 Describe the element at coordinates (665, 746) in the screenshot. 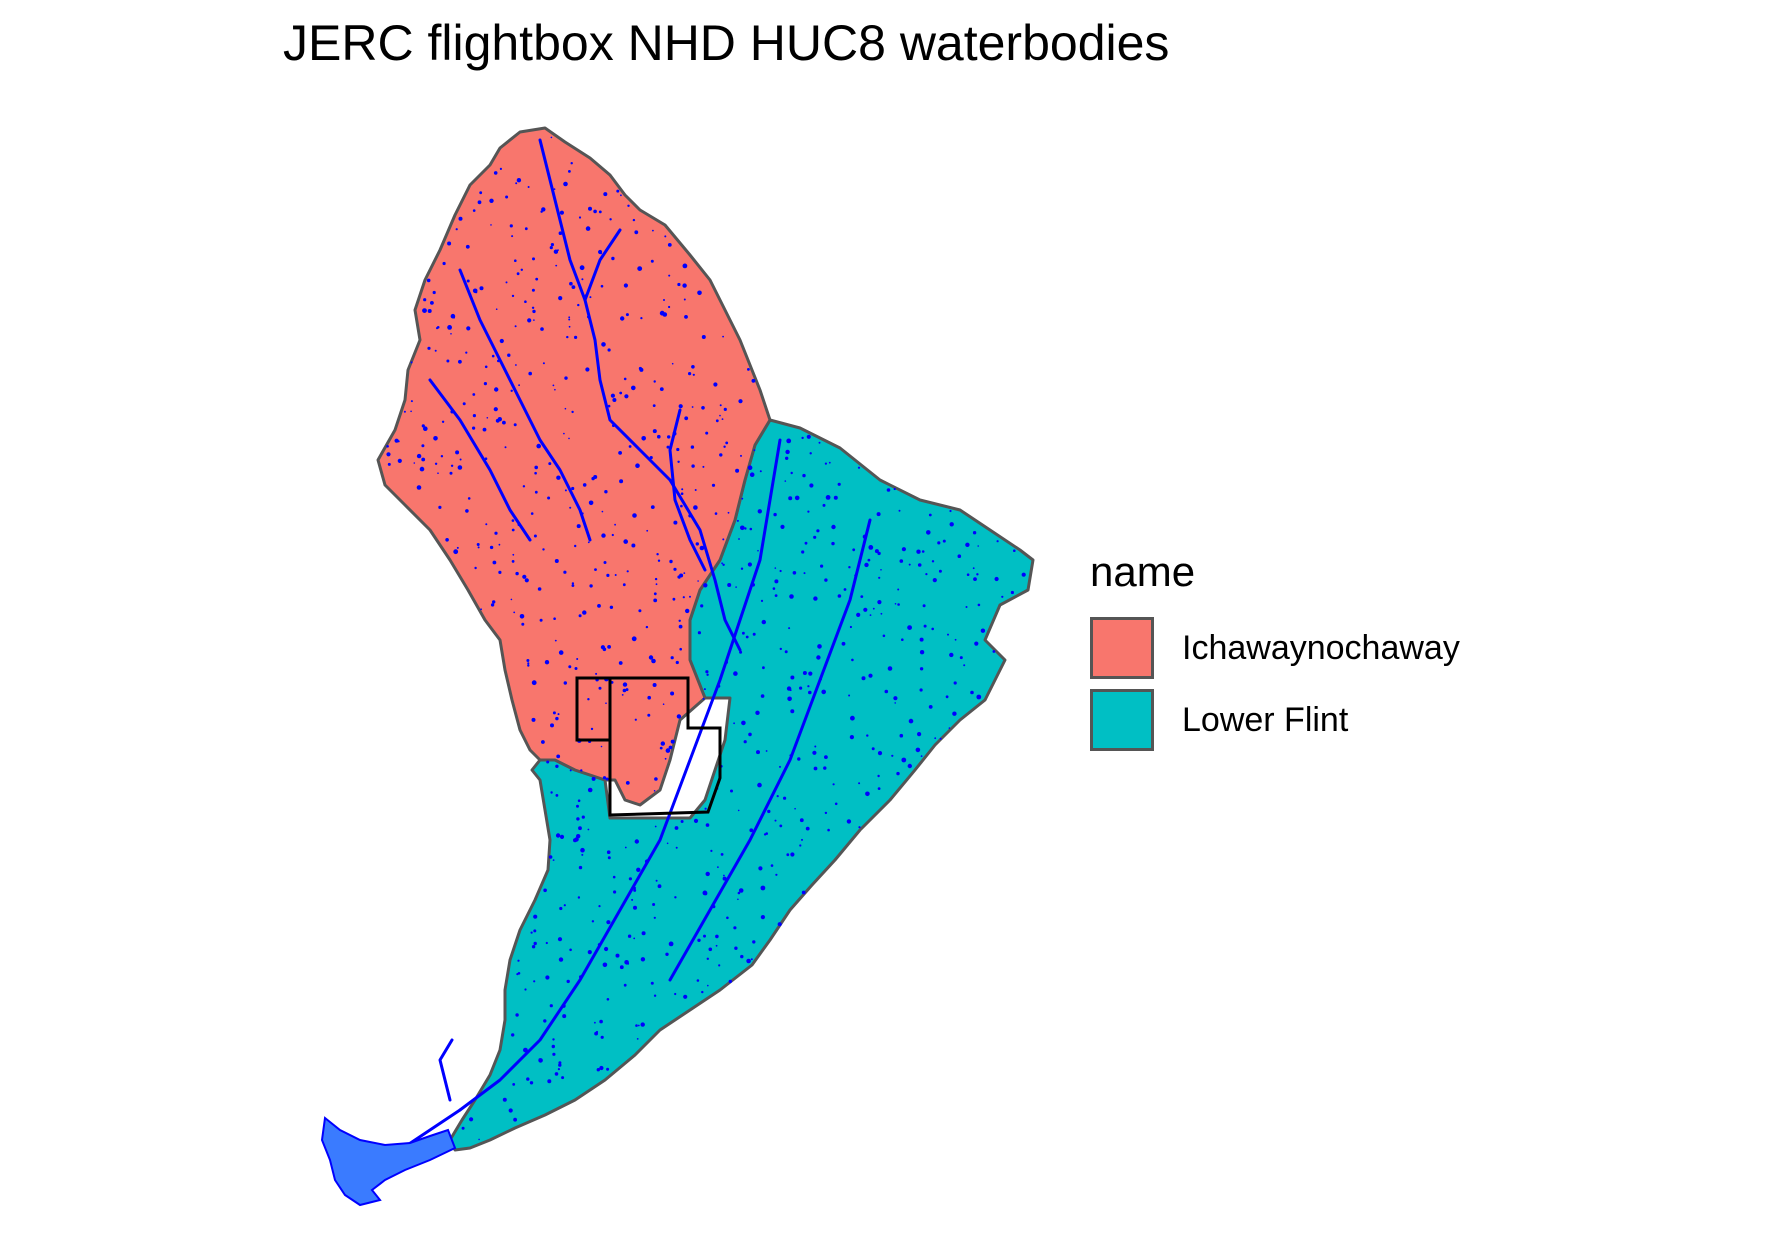

I see `flightbox-outline` at that location.